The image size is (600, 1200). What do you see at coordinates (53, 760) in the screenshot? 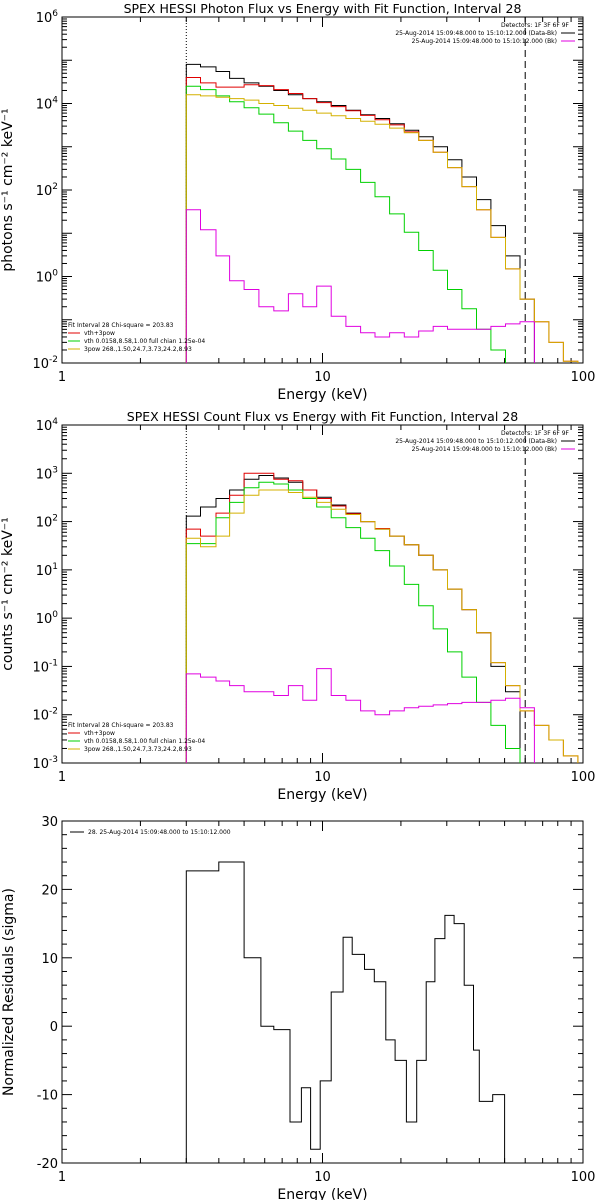
I see `y-tick-exponent: -3` at bounding box center [53, 760].